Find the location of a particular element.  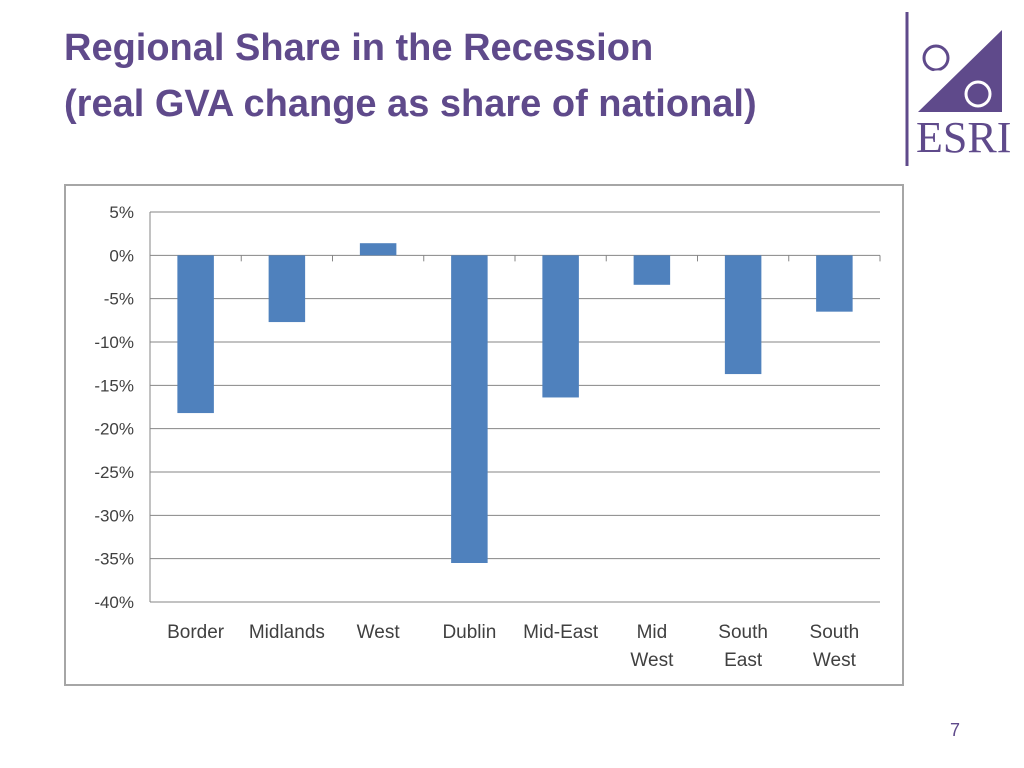

bar-midlands is located at coordinates (287, 289).